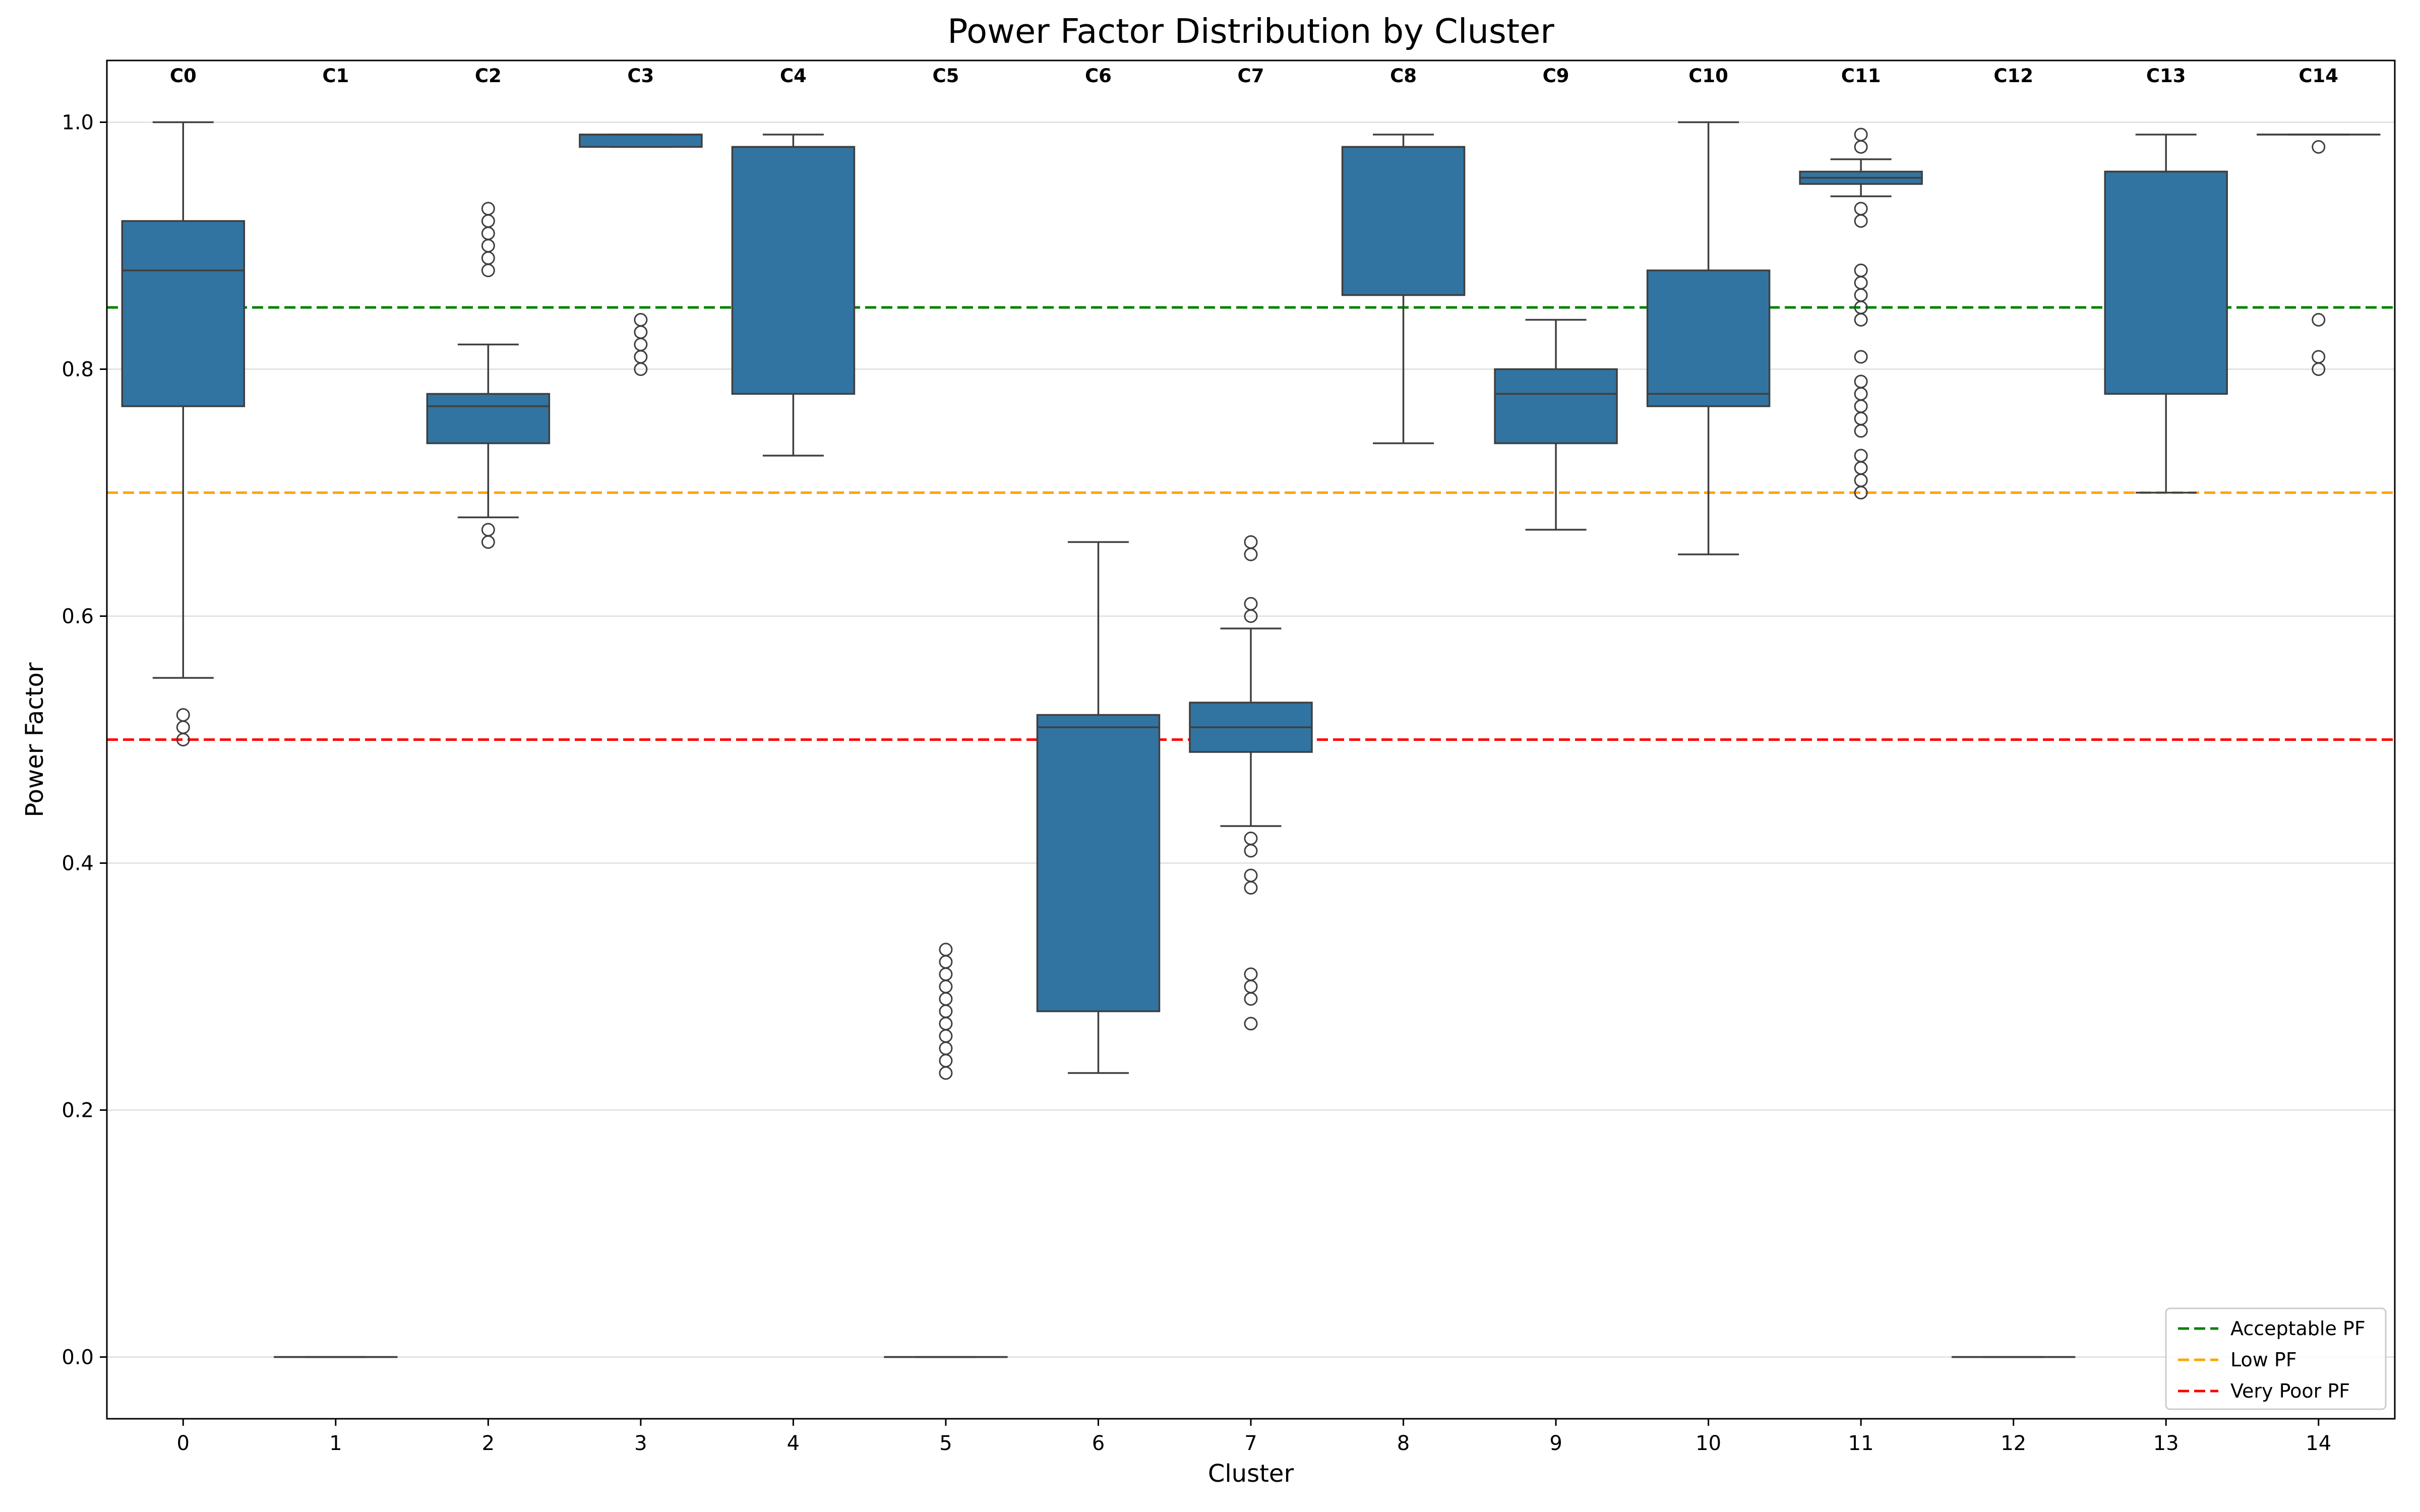  What do you see at coordinates (78, 616) in the screenshot?
I see `y-tick-label: 0.6` at bounding box center [78, 616].